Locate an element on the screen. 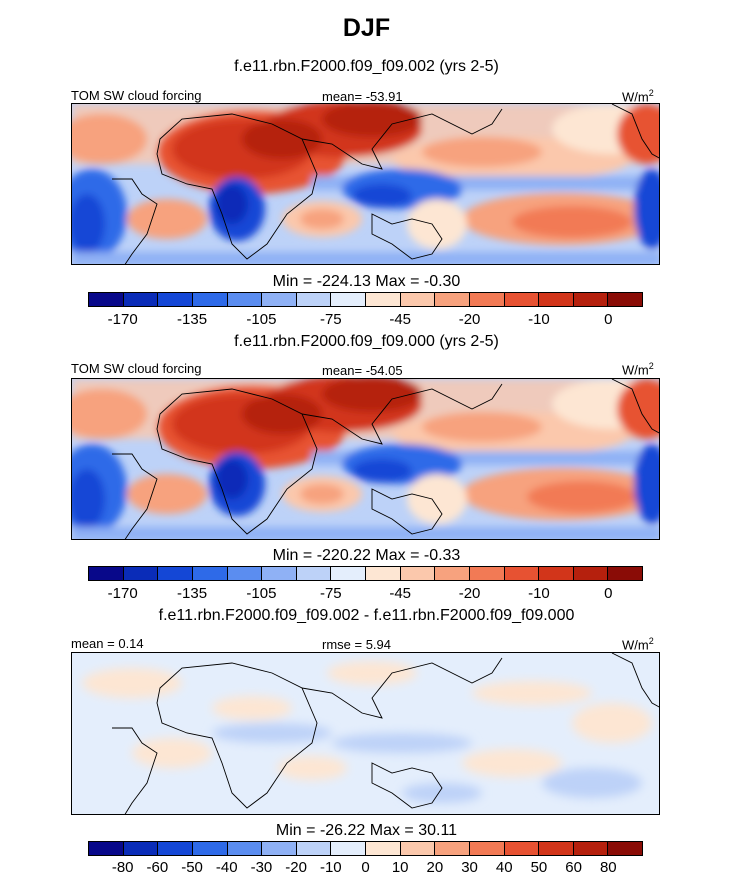 The image size is (733, 883). panel-1-variable-label: TOM SW cloud forcing is located at coordinates (136, 95).